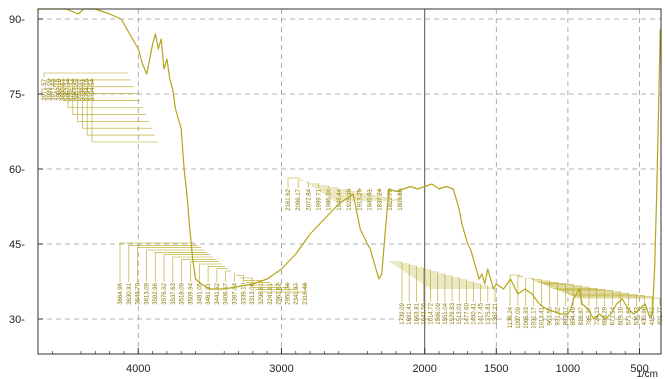 This screenshot has height=379, width=665. I want to click on peak-label: 415.62, so click(653, 315).